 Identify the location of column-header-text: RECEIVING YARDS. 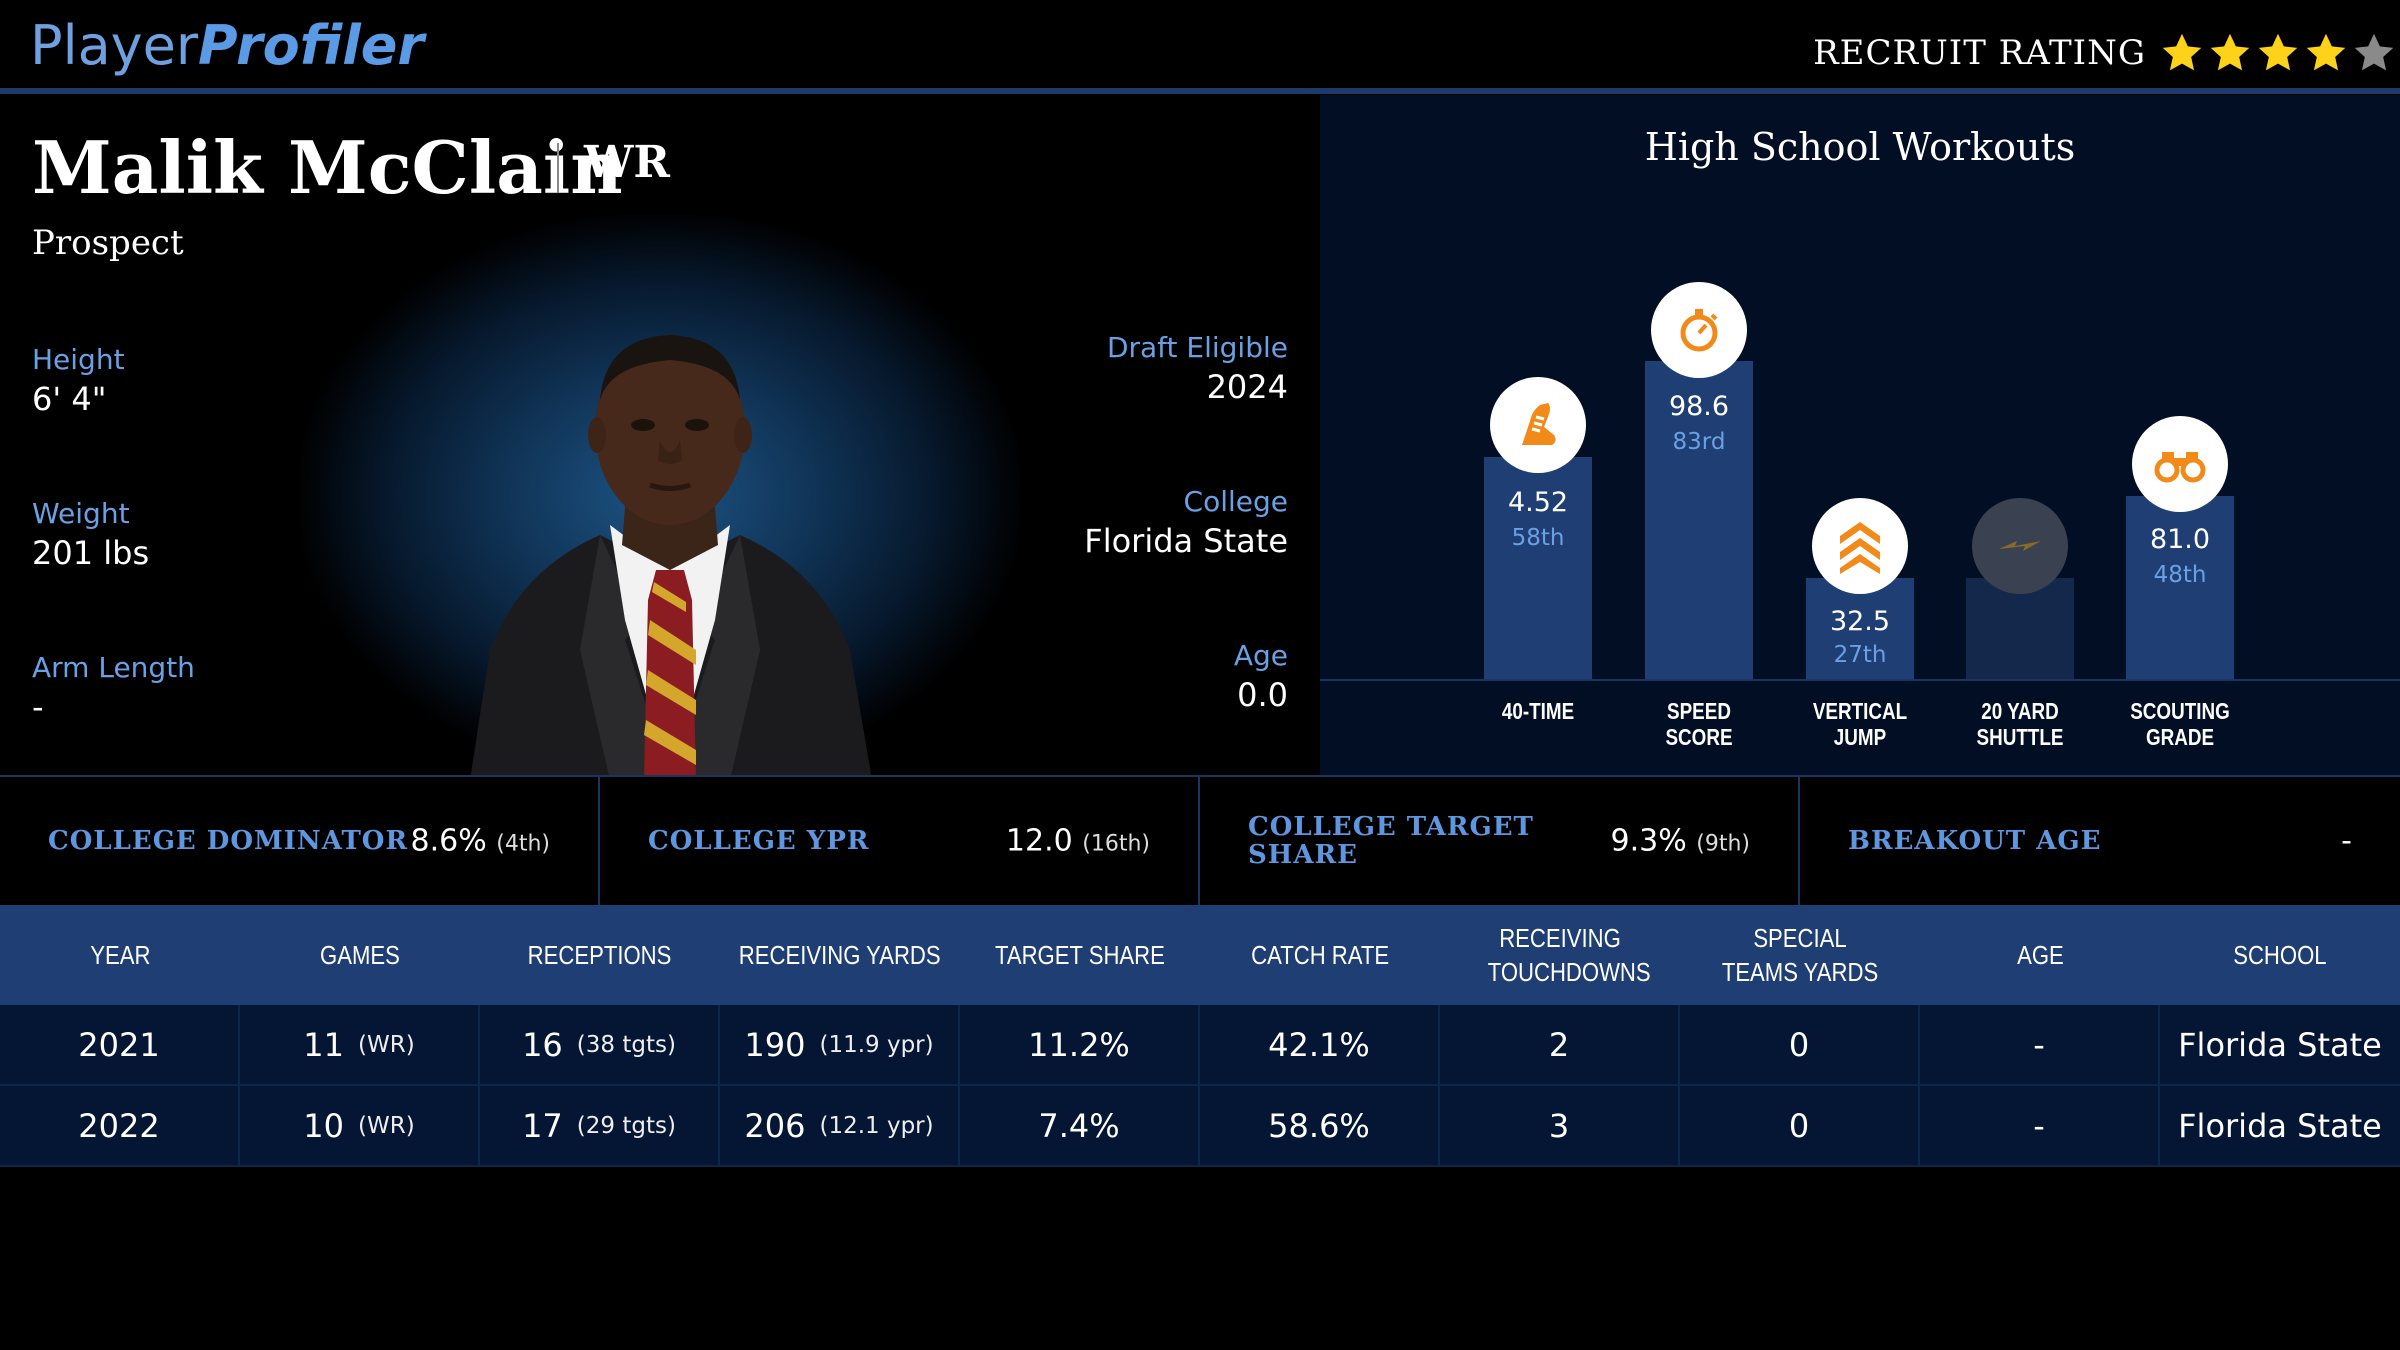
(840, 955).